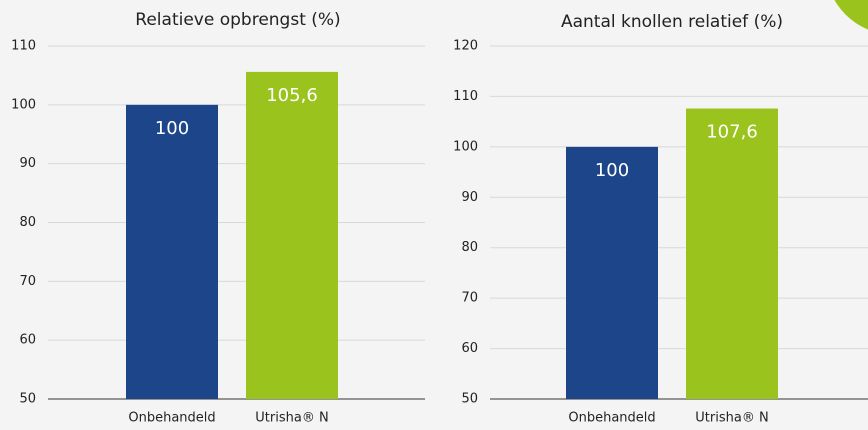  Describe the element at coordinates (237, 20) in the screenshot. I see `chart-title: Relatieve opbrengst (%)` at that location.